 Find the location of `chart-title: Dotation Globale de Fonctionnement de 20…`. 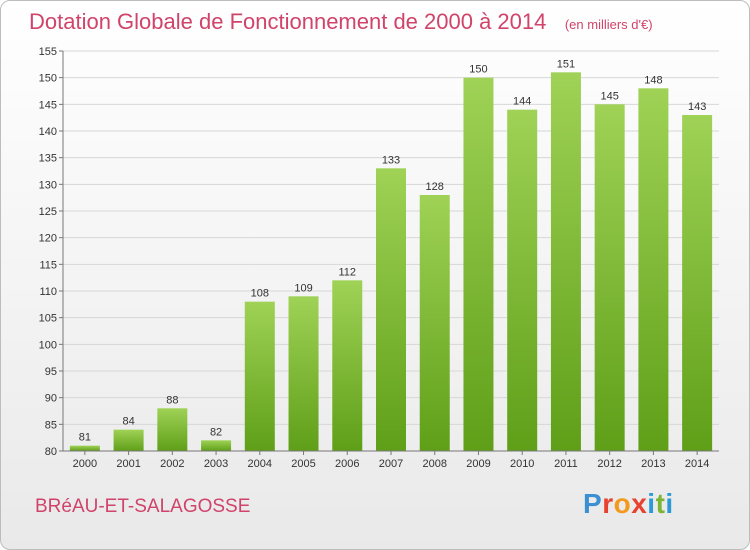

chart-title: Dotation Globale de Fonctionnement de 20… is located at coordinates (288, 21).